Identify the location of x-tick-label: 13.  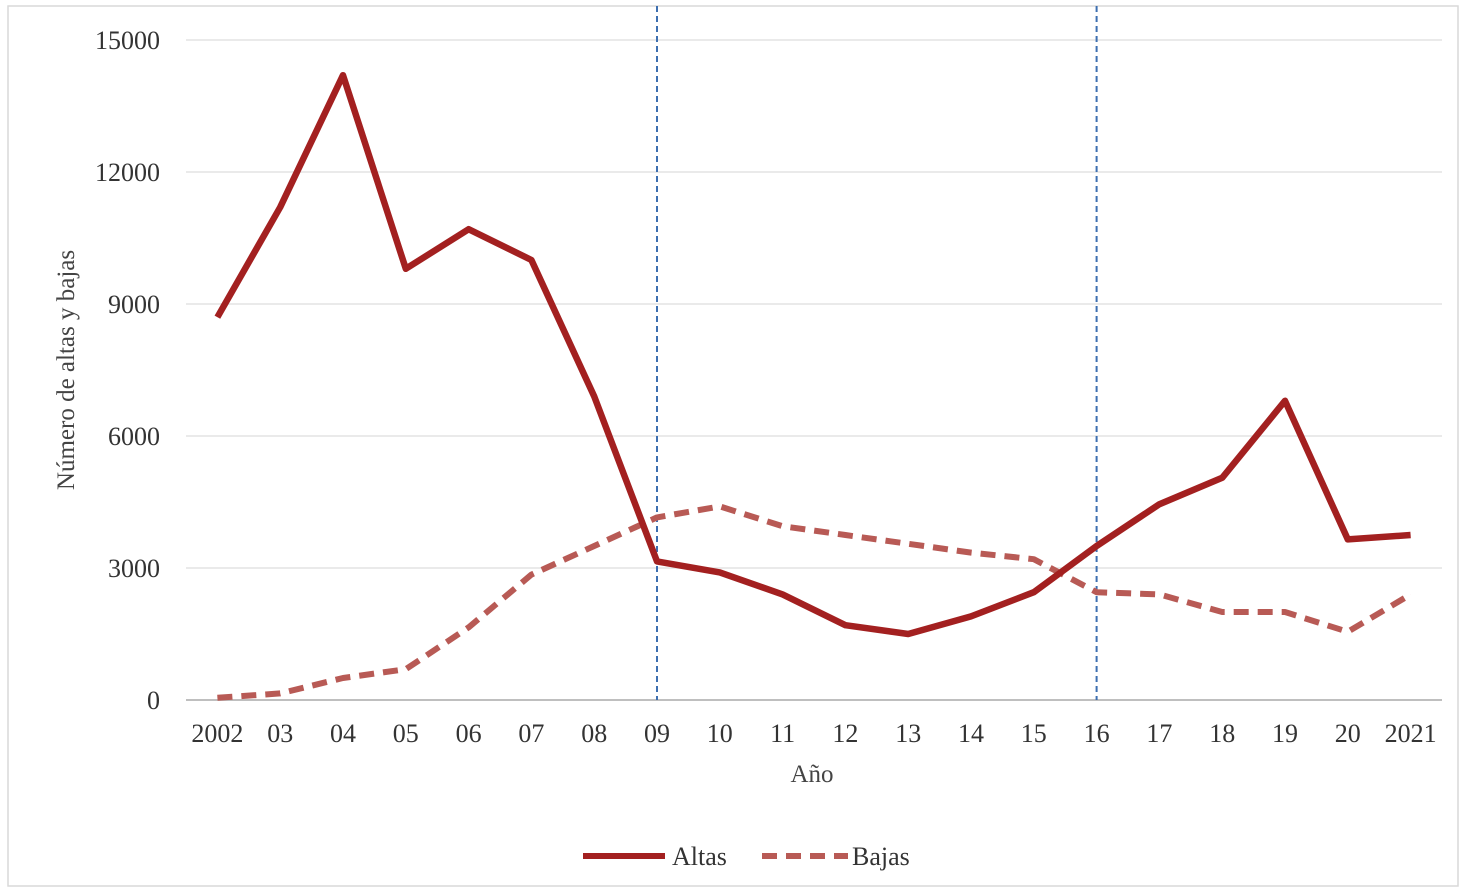
(908, 733).